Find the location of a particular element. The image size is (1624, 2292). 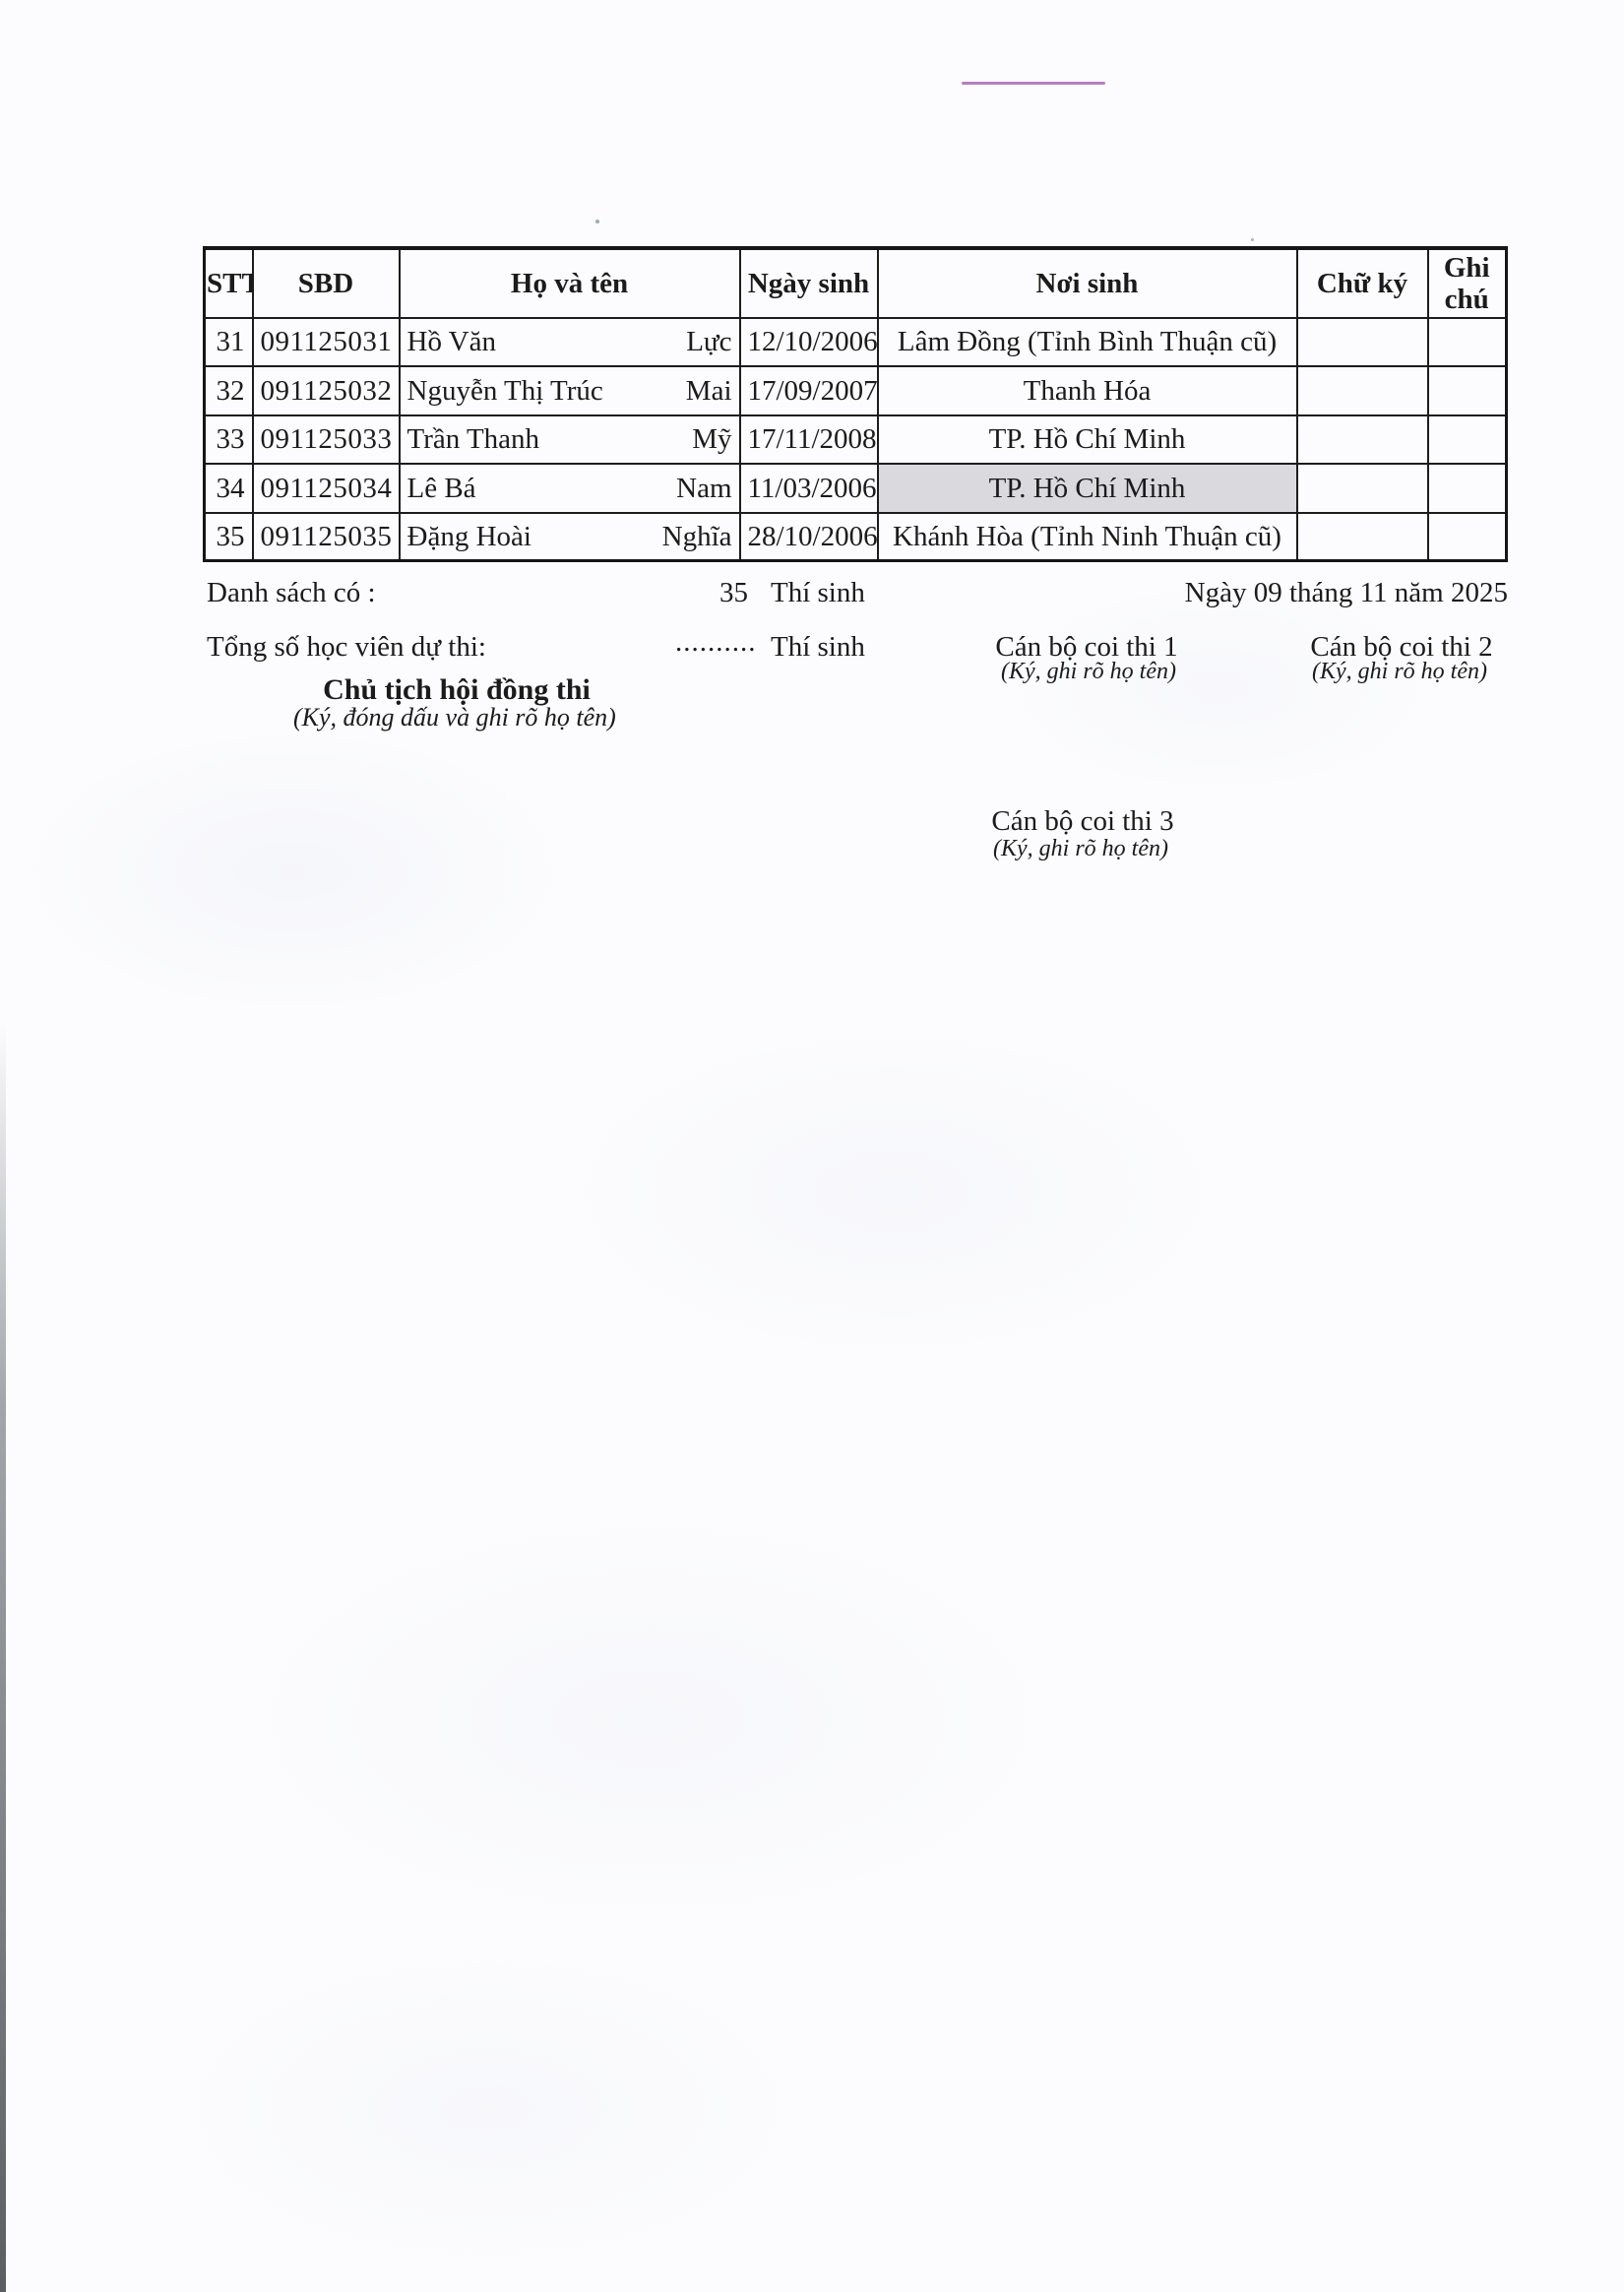

cell-dob: 17/11/2008 is located at coordinates (808, 440).